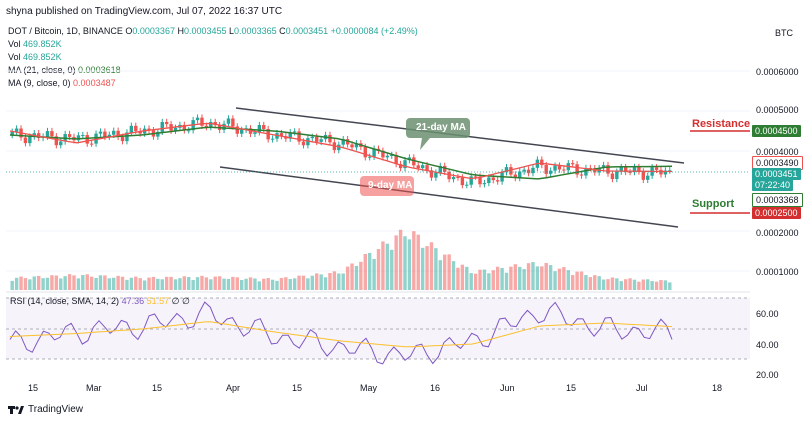 The height and width of the screenshot is (424, 810). Describe the element at coordinates (767, 314) in the screenshot. I see `rsi-tick: 60.00` at that location.